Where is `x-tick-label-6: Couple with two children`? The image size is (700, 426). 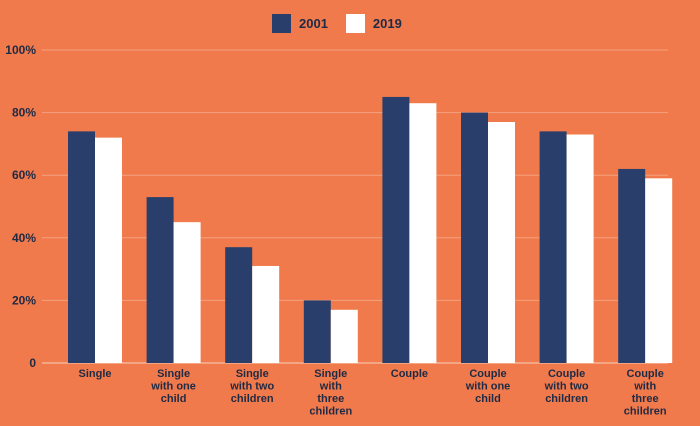
x-tick-label-6: Couple with two children is located at coordinates (566, 386).